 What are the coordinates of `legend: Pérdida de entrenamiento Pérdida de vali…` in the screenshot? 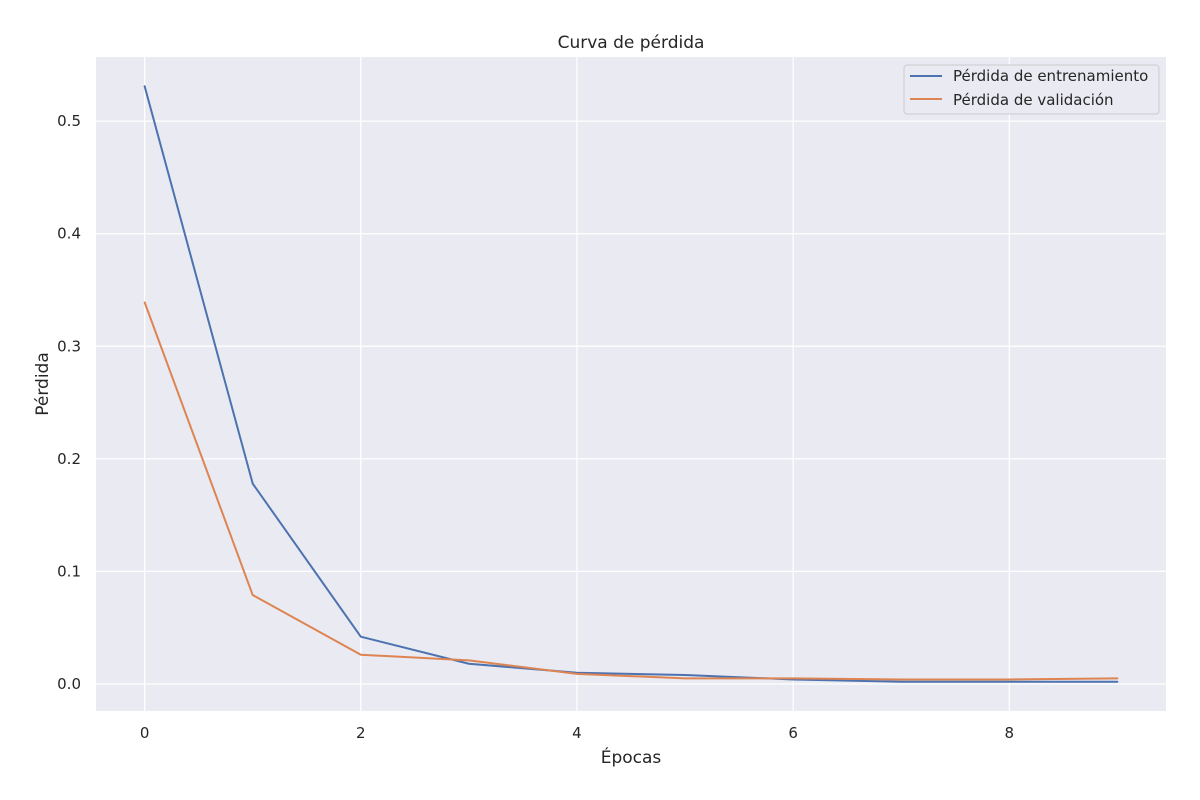 It's located at (1031, 89).